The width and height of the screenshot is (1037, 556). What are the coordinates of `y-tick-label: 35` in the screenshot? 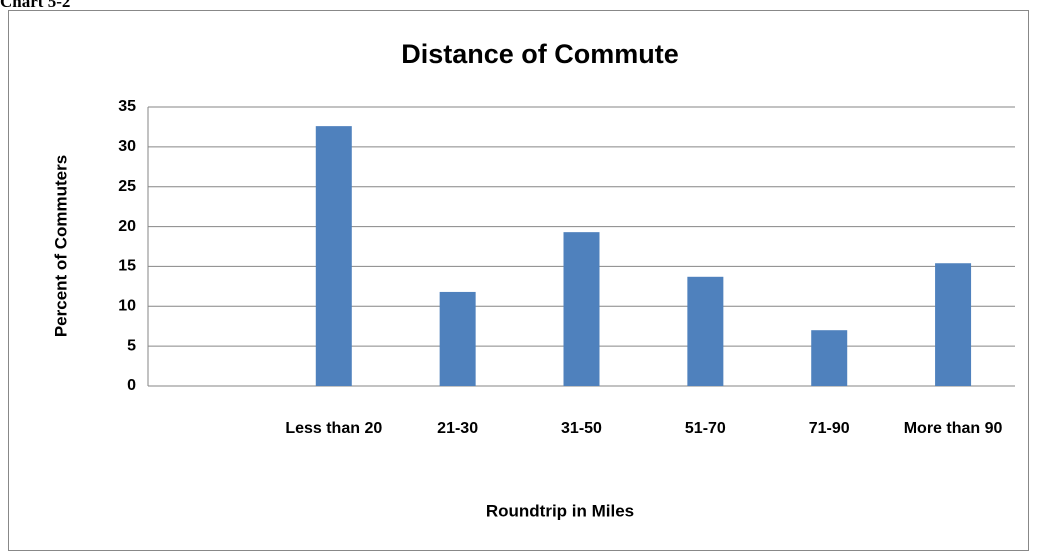 It's located at (127, 106).